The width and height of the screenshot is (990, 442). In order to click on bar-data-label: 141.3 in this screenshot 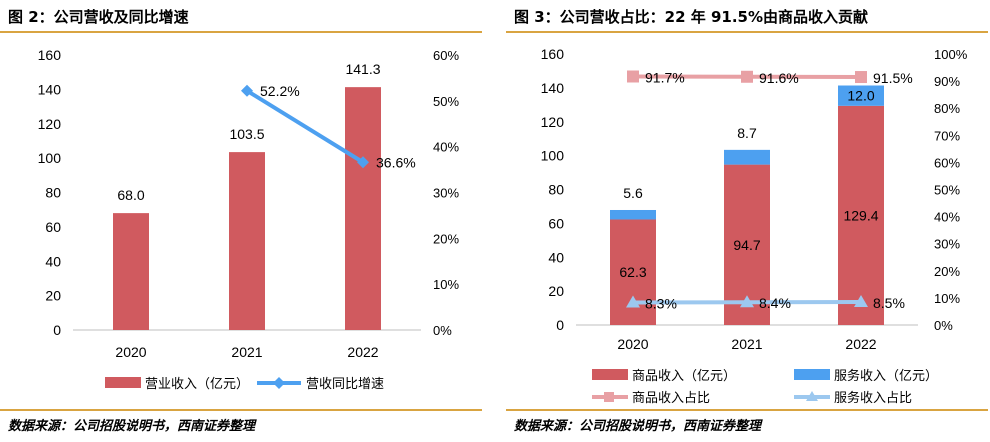, I will do `click(362, 69)`.